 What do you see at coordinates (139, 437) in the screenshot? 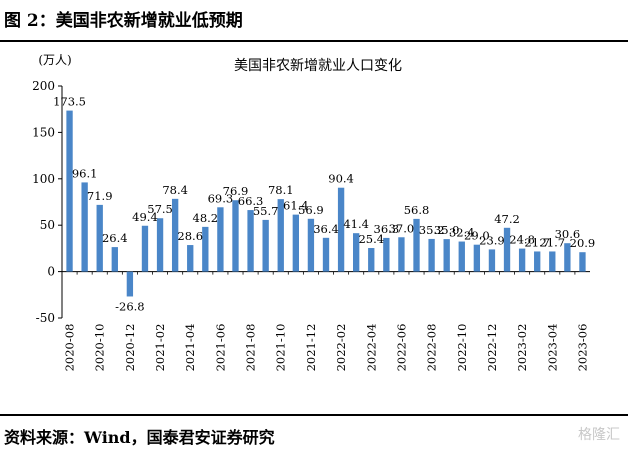
I see `source-note: 资料来源：Wind，国泰君安证券研究` at bounding box center [139, 437].